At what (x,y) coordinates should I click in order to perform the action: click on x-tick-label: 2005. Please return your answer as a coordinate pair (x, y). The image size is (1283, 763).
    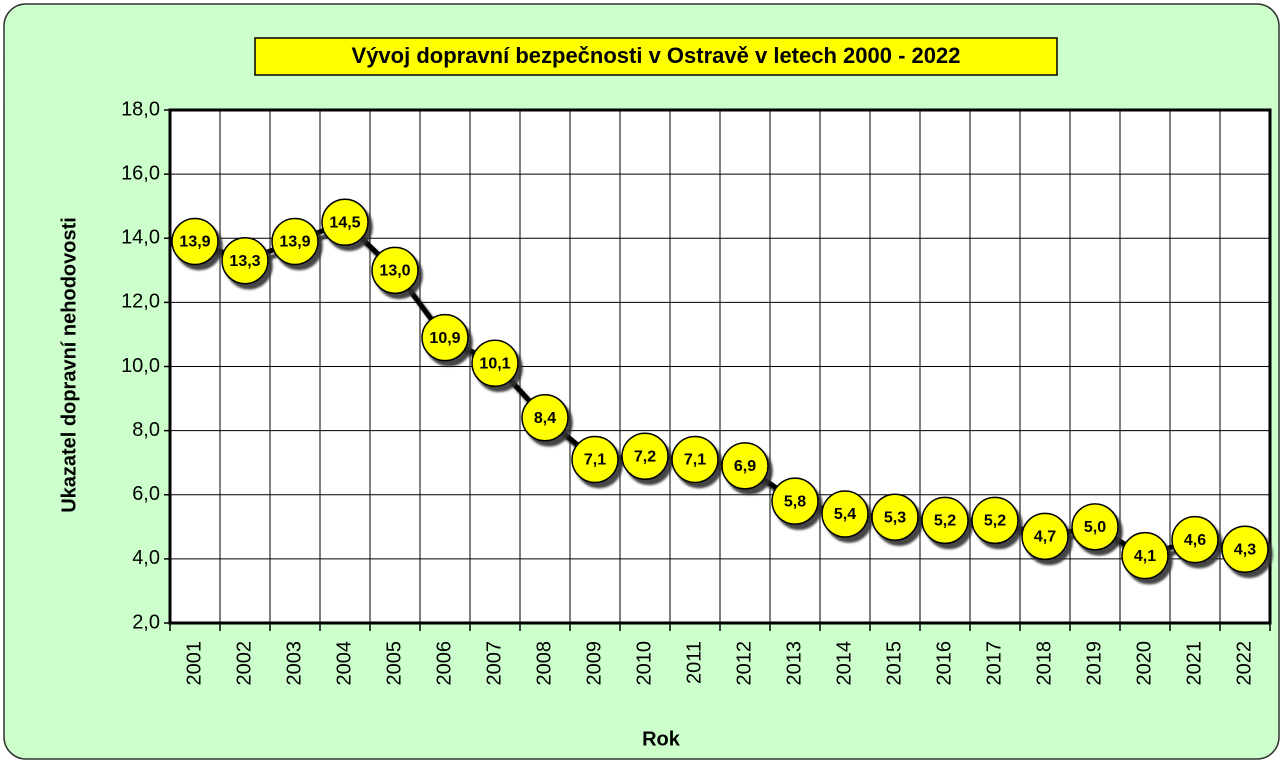
    Looking at the image, I should click on (394, 663).